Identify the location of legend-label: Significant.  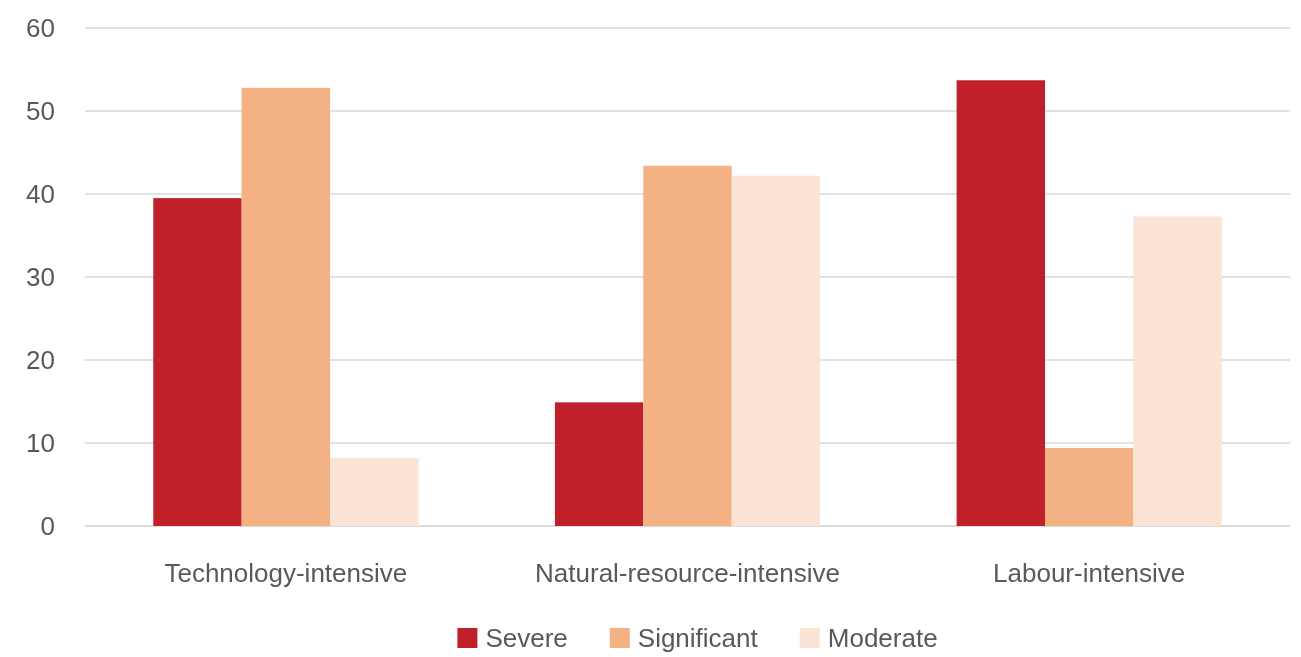
(698, 638).